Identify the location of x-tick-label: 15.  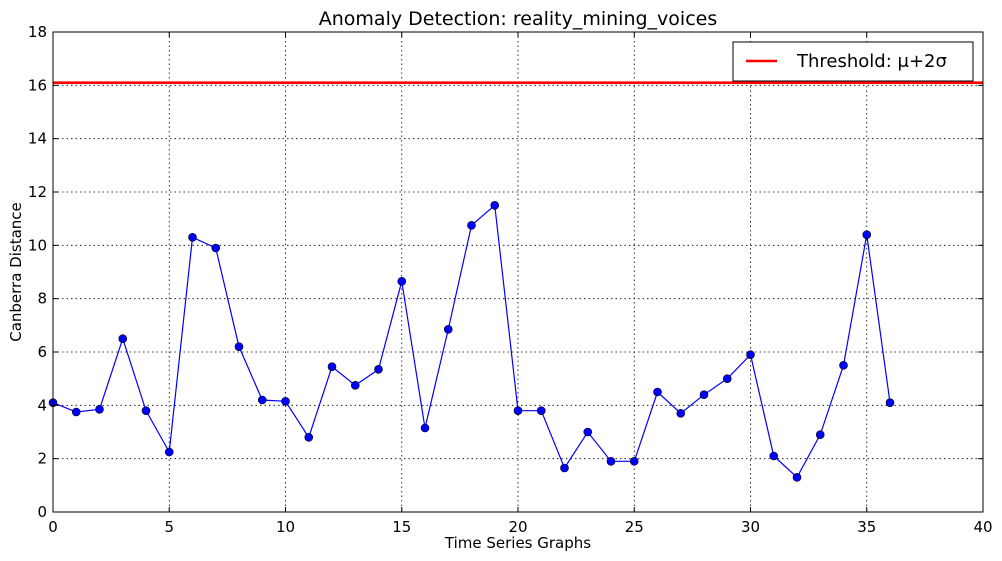
(401, 527).